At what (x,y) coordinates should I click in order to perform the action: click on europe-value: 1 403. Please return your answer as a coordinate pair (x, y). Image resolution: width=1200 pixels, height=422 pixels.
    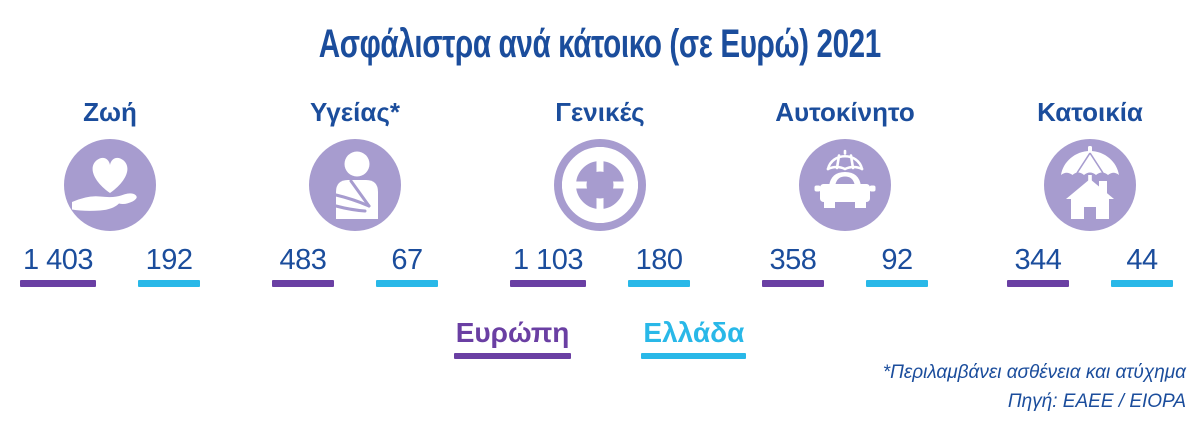
    Looking at the image, I should click on (58, 265).